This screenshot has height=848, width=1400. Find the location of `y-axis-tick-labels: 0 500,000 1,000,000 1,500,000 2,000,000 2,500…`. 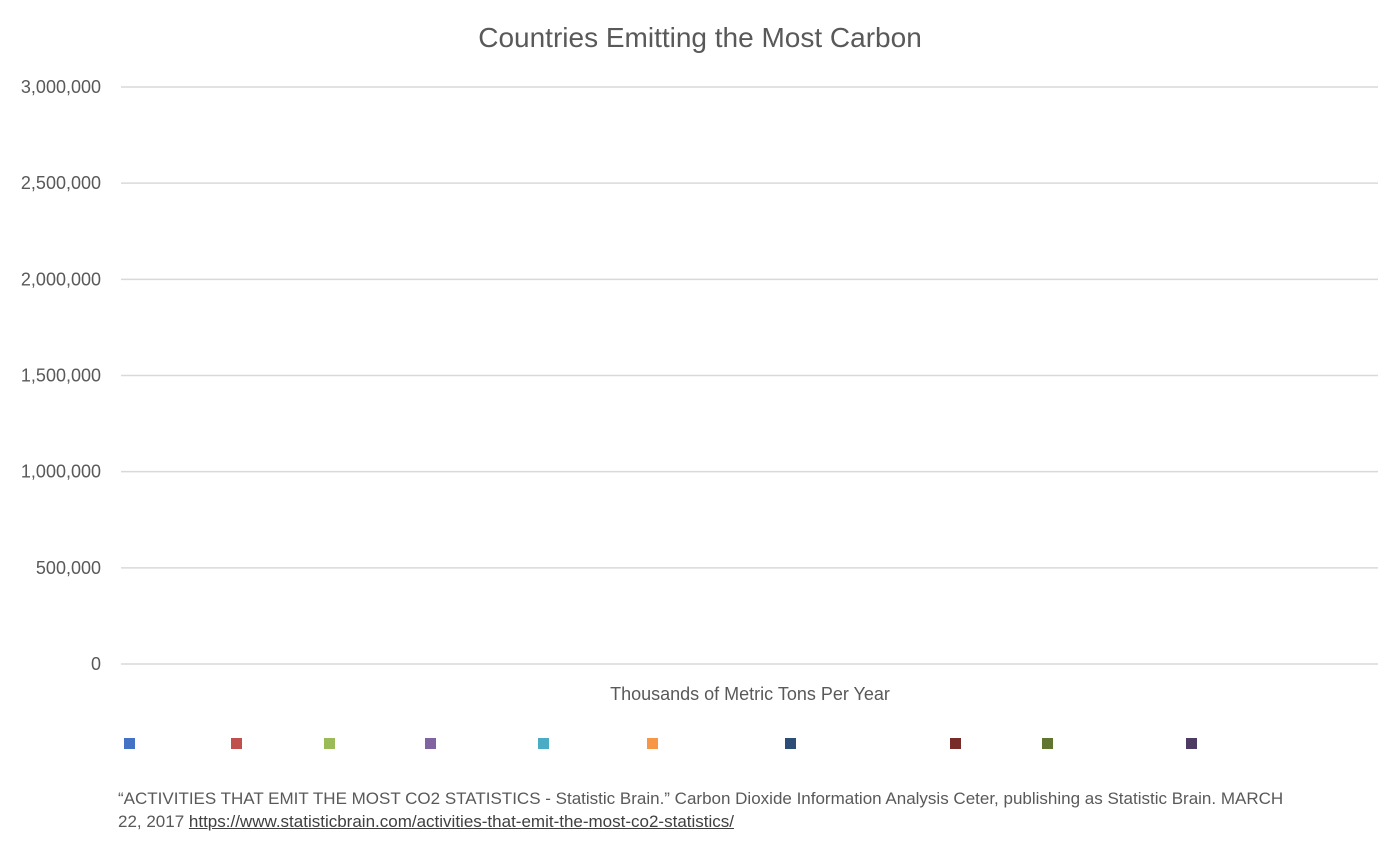

y-axis-tick-labels: 0 500,000 1,000,000 1,500,000 2,000,000 2,500… is located at coordinates (61, 375).